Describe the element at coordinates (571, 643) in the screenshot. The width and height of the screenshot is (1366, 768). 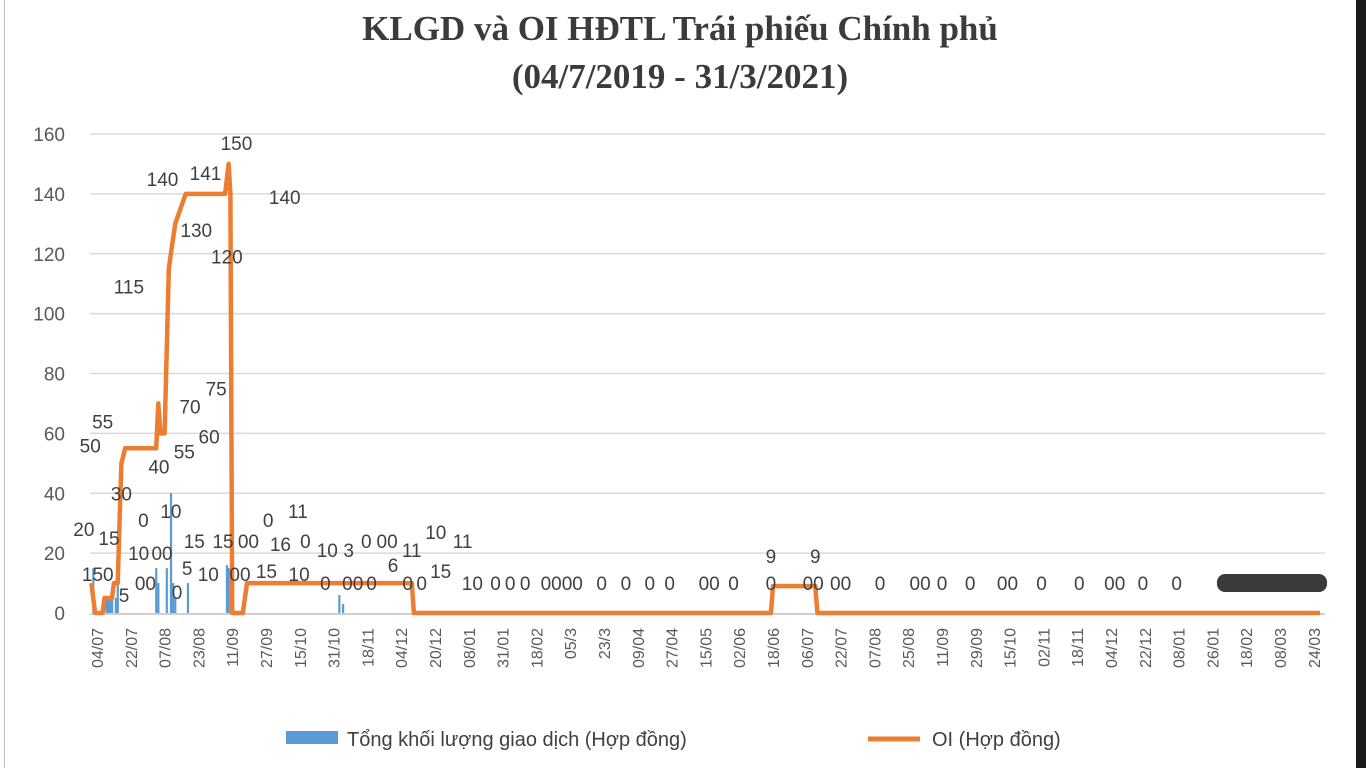
I see `x-tick-label: 05/3` at that location.